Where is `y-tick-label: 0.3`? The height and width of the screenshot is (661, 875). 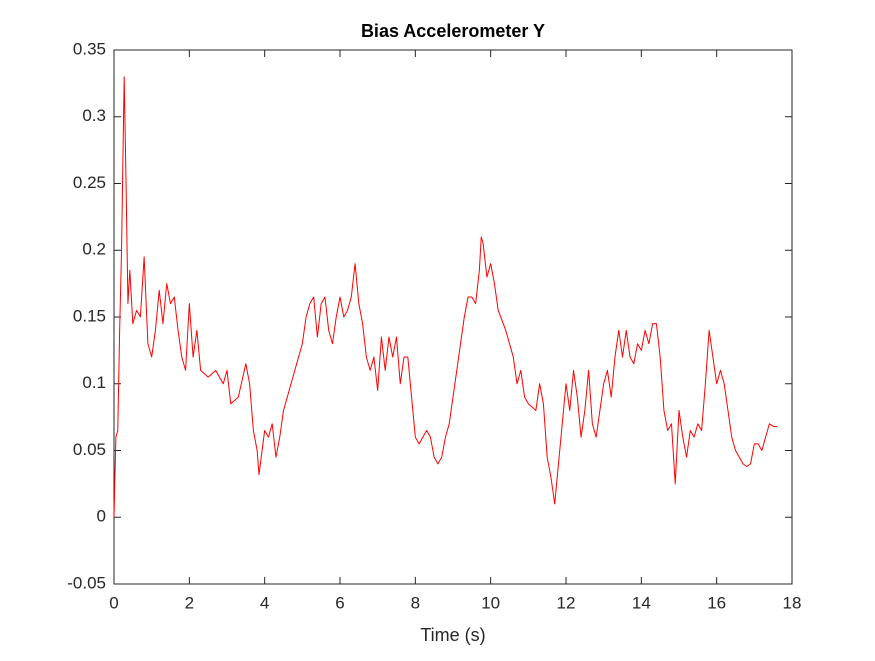 y-tick-label: 0.3 is located at coordinates (94, 115).